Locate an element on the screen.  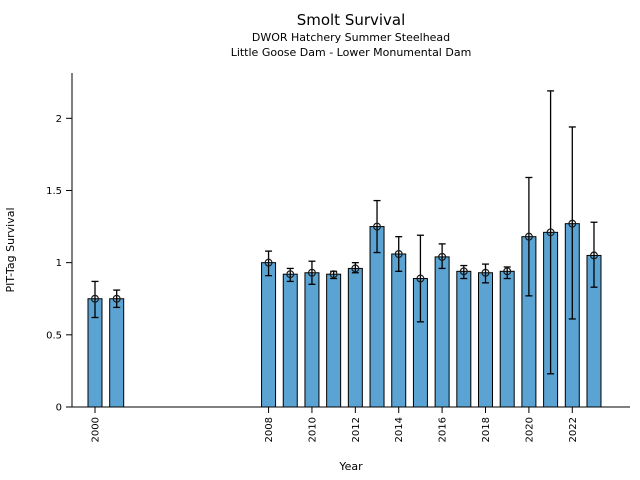
bar-2018 is located at coordinates (486, 340).